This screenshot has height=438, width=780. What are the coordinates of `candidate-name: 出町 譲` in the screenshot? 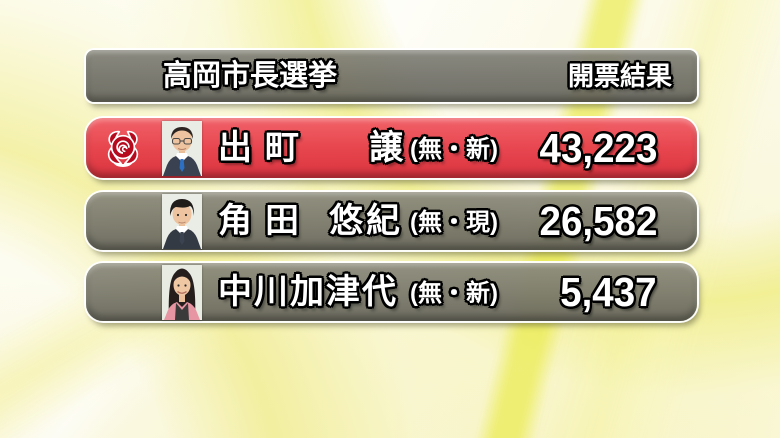 It's located at (310, 148).